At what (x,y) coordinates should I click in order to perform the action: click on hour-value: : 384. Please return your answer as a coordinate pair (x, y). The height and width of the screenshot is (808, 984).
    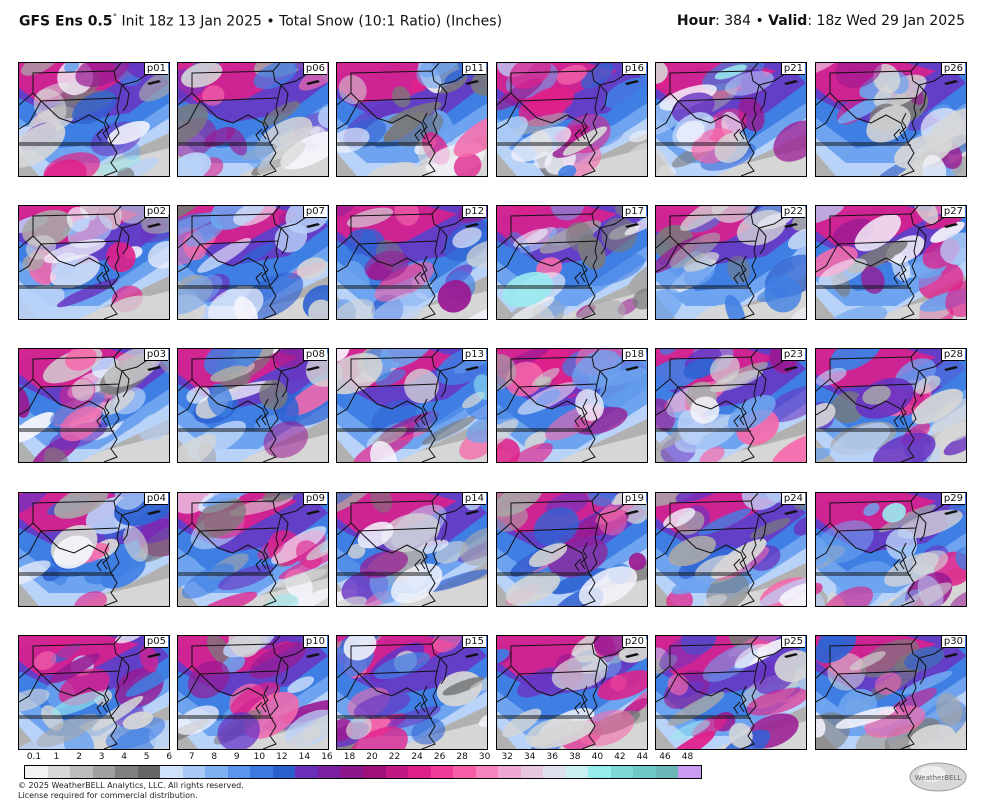
    Looking at the image, I should click on (733, 21).